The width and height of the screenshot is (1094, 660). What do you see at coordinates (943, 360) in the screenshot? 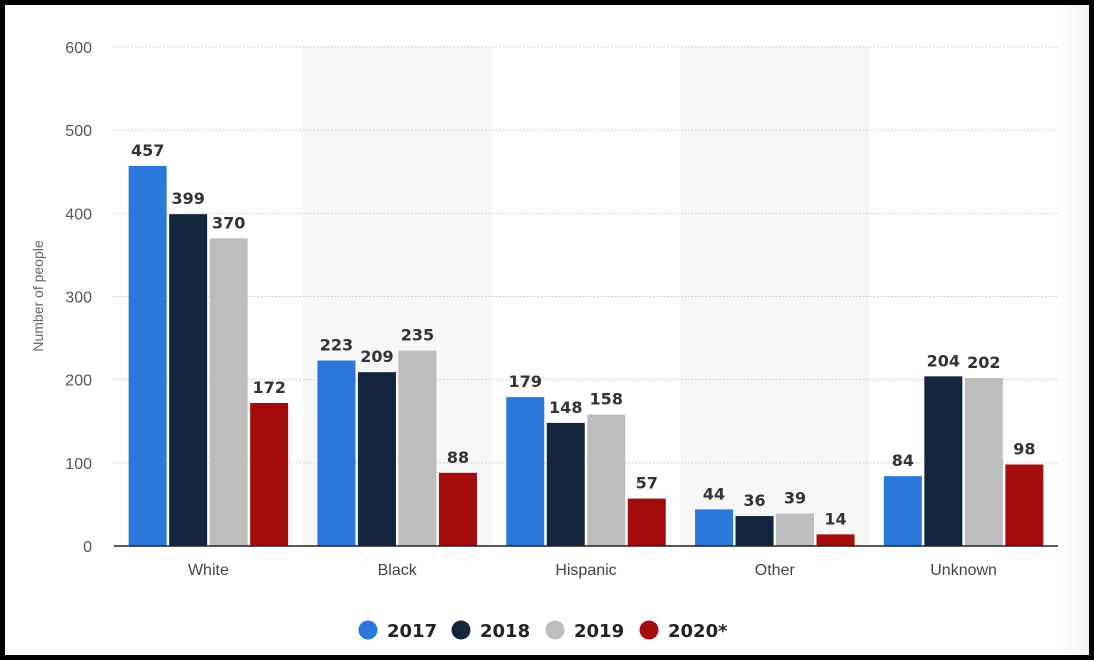
I see `data-label: 204` at bounding box center [943, 360].